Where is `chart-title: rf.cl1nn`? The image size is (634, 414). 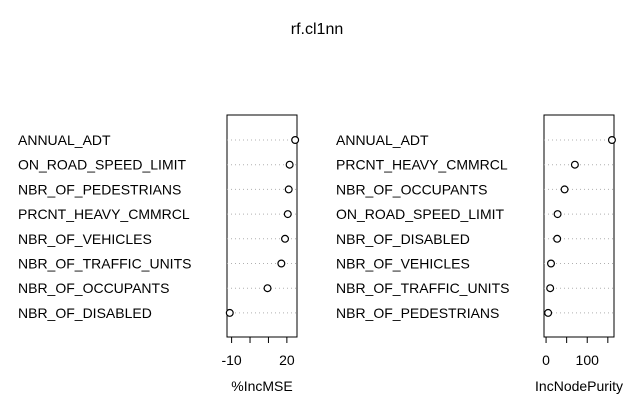 chart-title: rf.cl1nn is located at coordinates (317, 29).